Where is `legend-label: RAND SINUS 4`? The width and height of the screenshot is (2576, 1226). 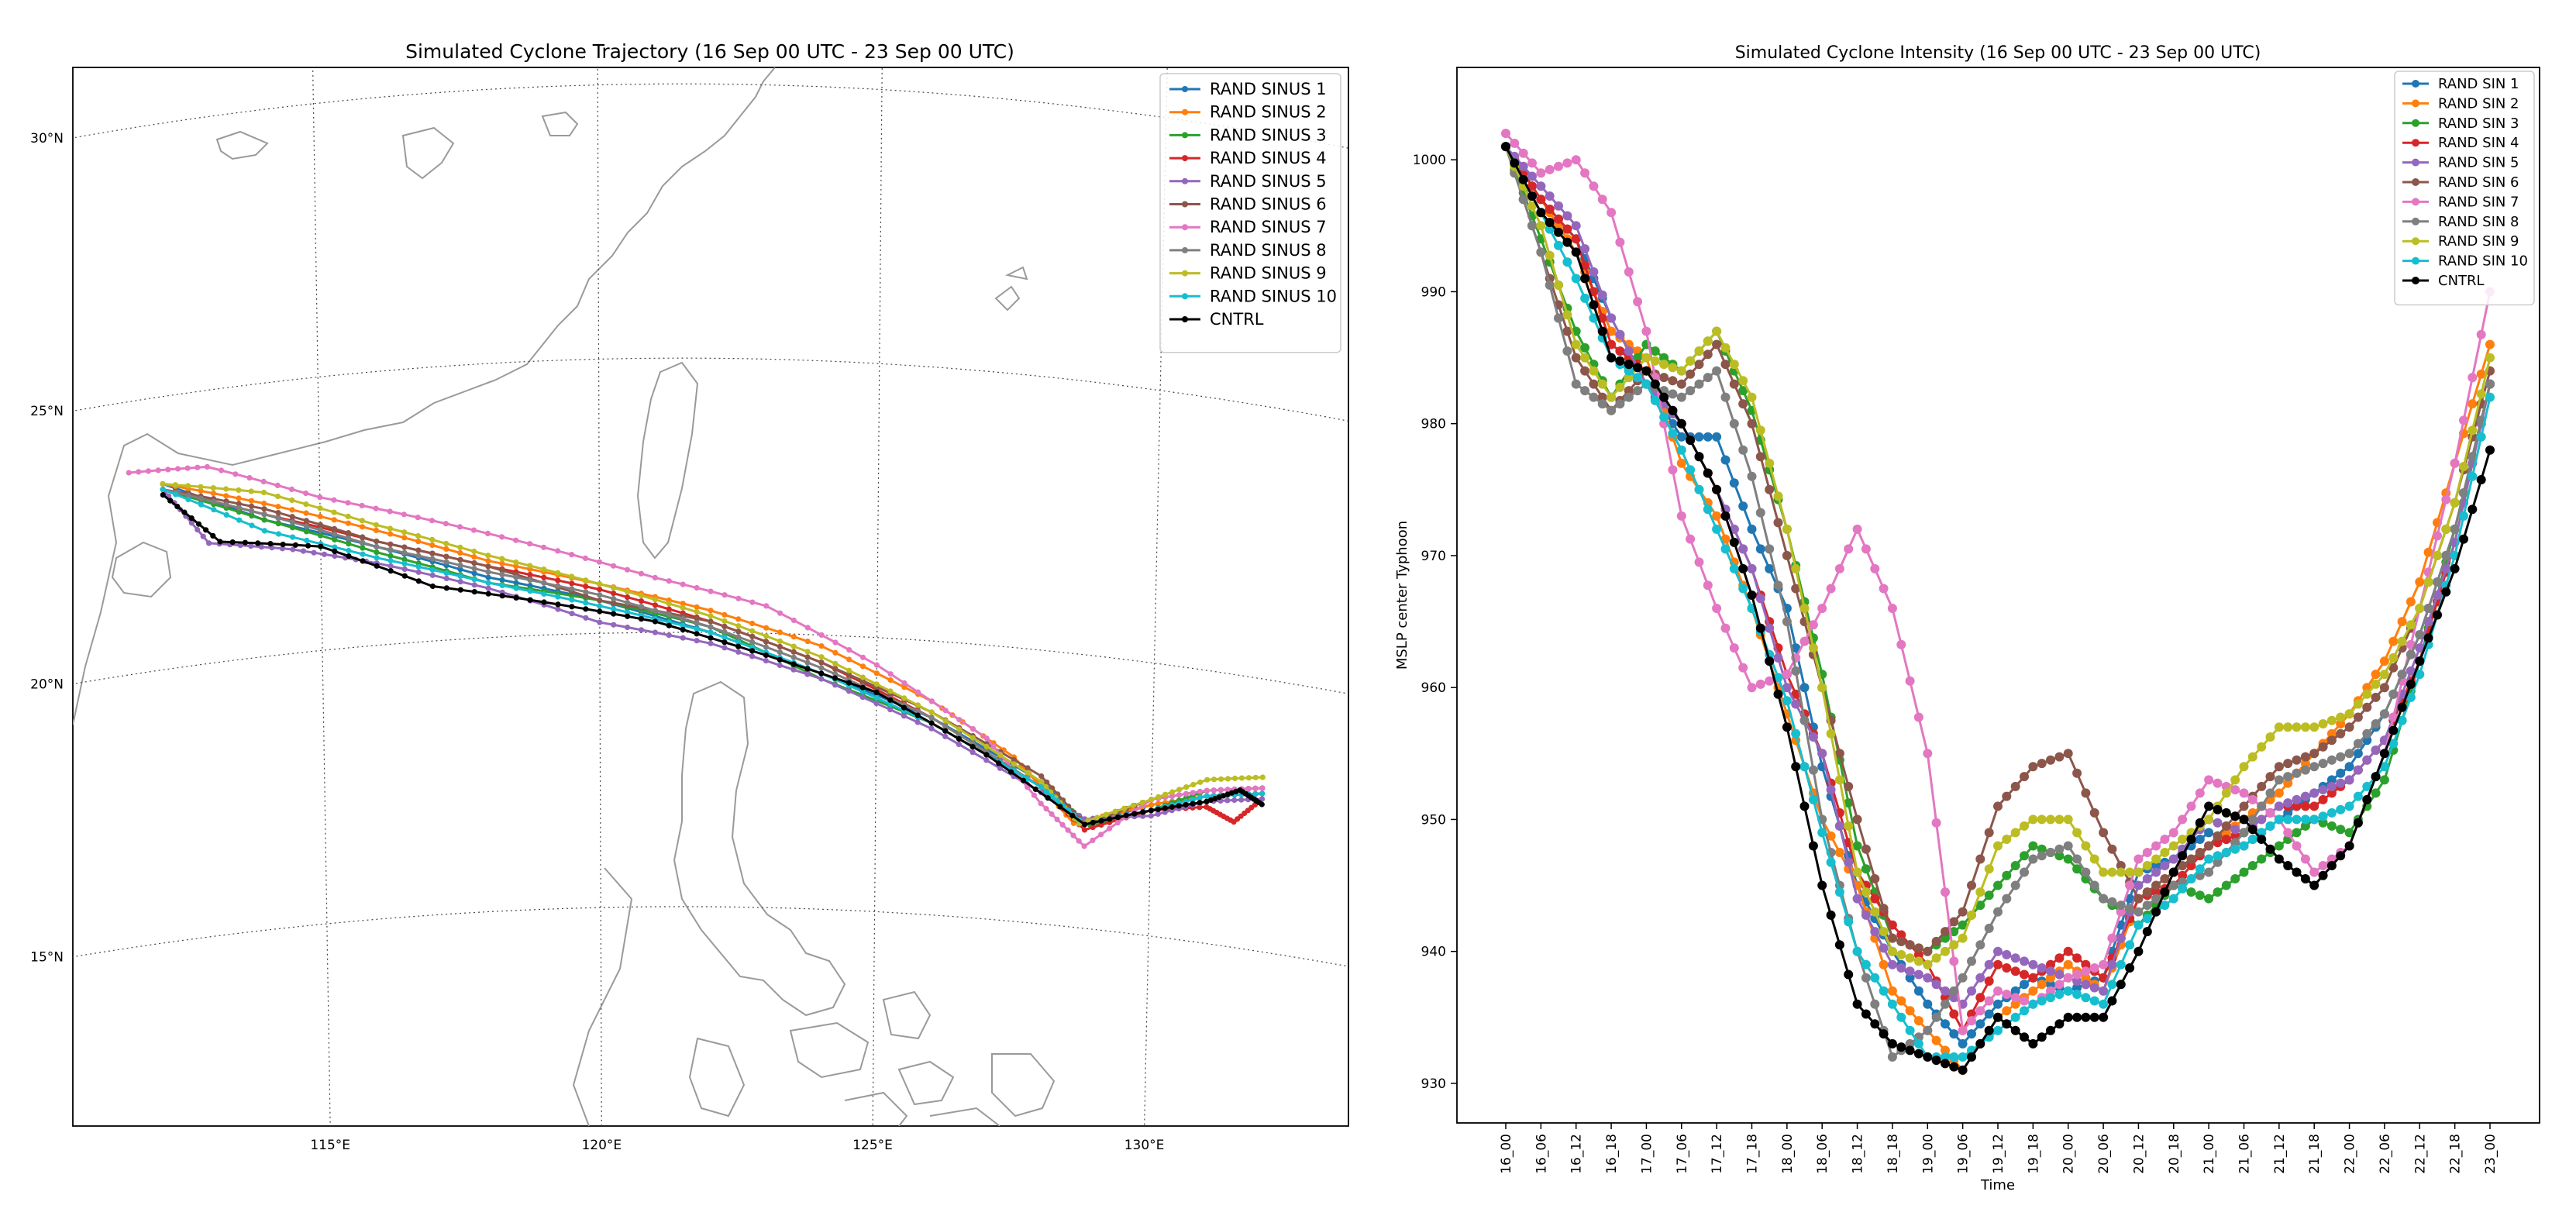 legend-label: RAND SINUS 4 is located at coordinates (1268, 158).